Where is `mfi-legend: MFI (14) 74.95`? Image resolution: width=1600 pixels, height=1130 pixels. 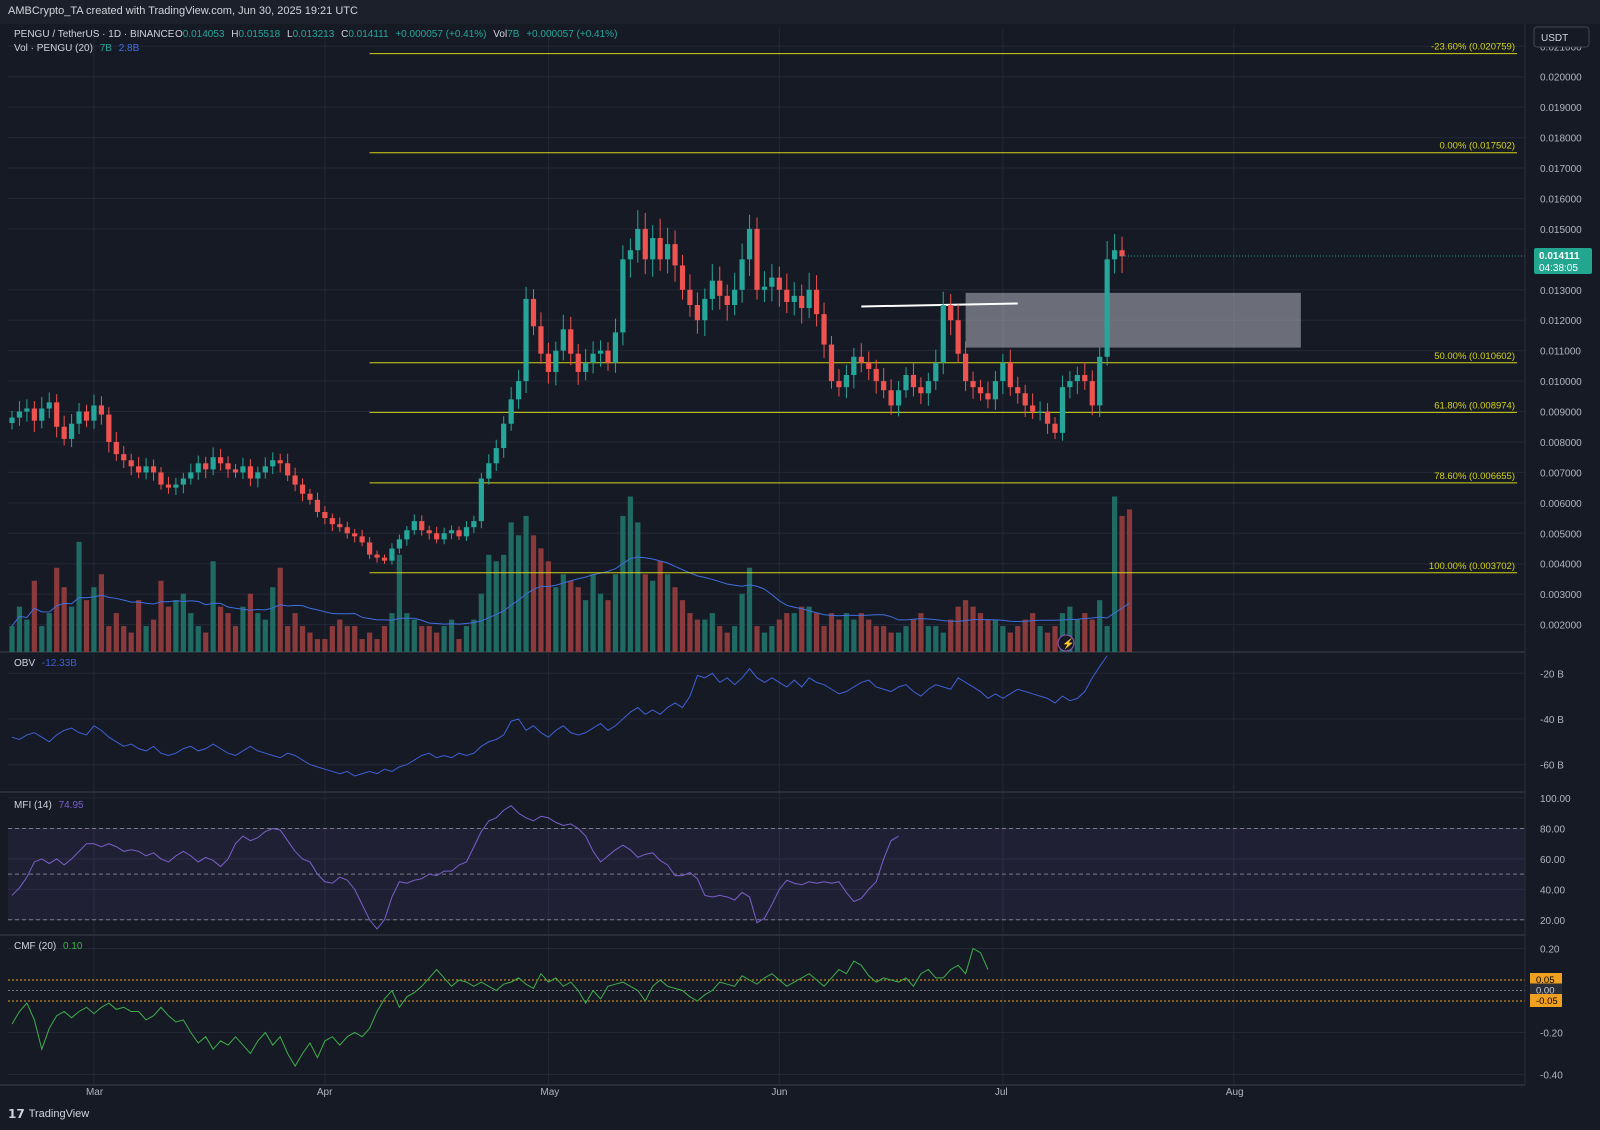 mfi-legend: MFI (14) 74.95 is located at coordinates (49, 805).